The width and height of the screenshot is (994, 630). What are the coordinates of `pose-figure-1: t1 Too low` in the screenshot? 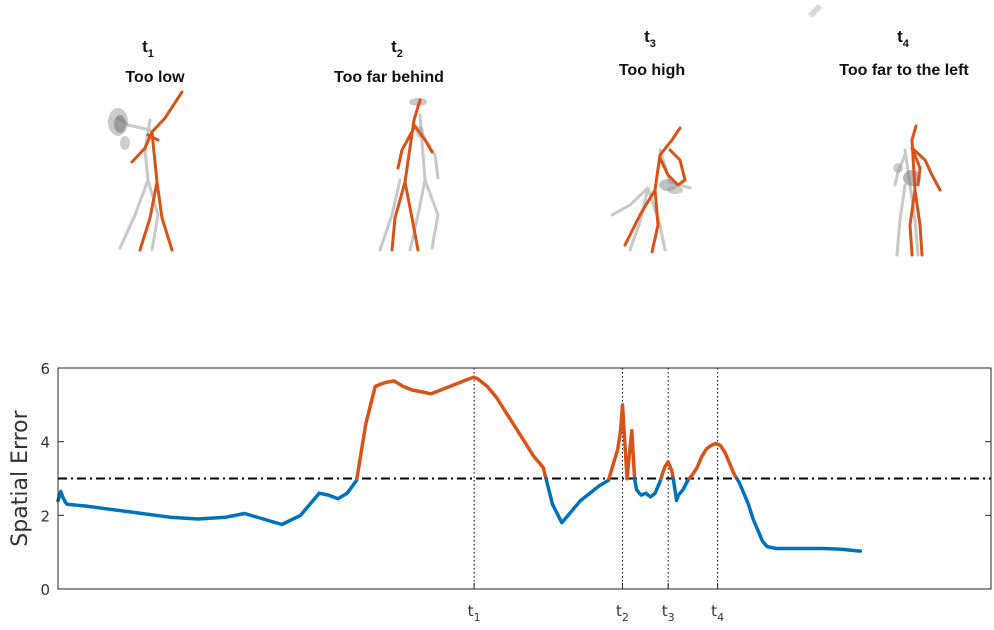 It's located at (146, 144).